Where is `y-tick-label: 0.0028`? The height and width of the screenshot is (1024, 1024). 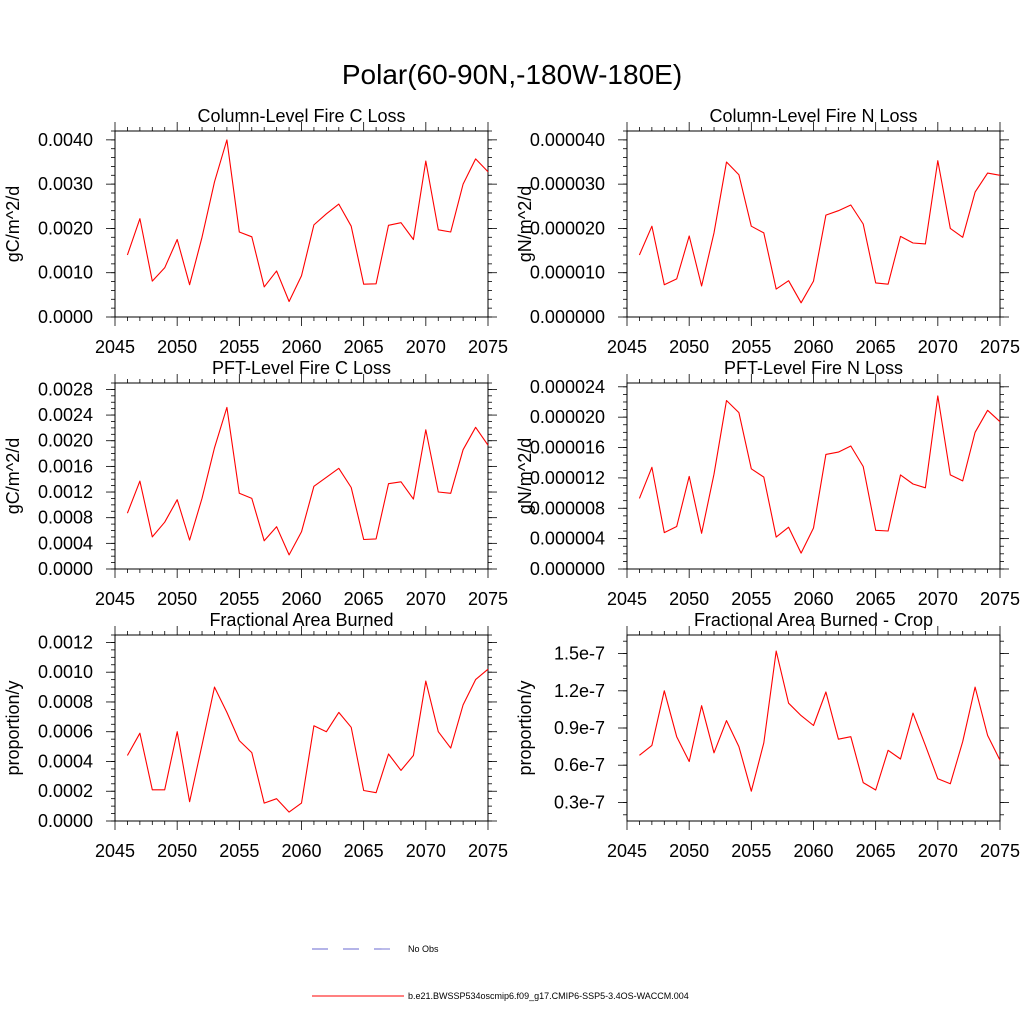
y-tick-label: 0.0028 is located at coordinates (65, 389).